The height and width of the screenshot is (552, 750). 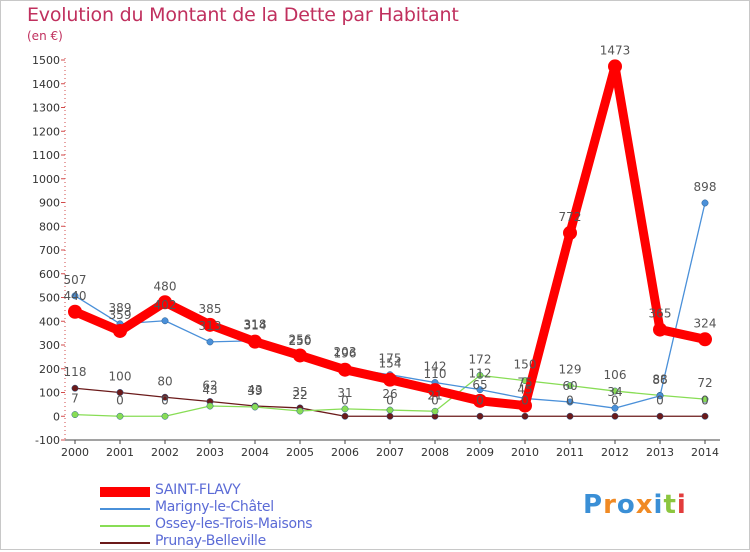 I want to click on data-label: 22, so click(x=299, y=395).